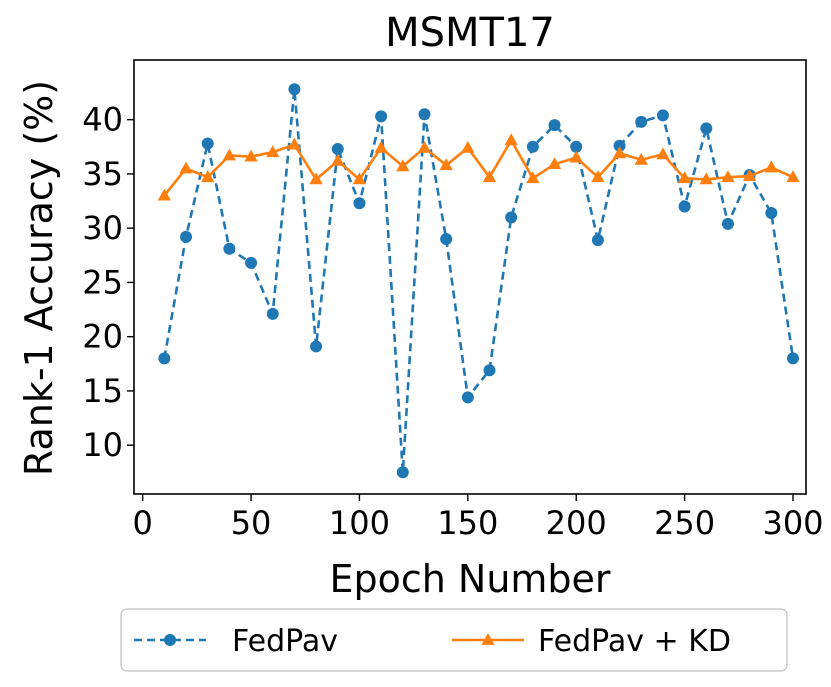 This screenshot has width=831, height=687. What do you see at coordinates (102, 337) in the screenshot?
I see `y-tick-label: 20` at bounding box center [102, 337].